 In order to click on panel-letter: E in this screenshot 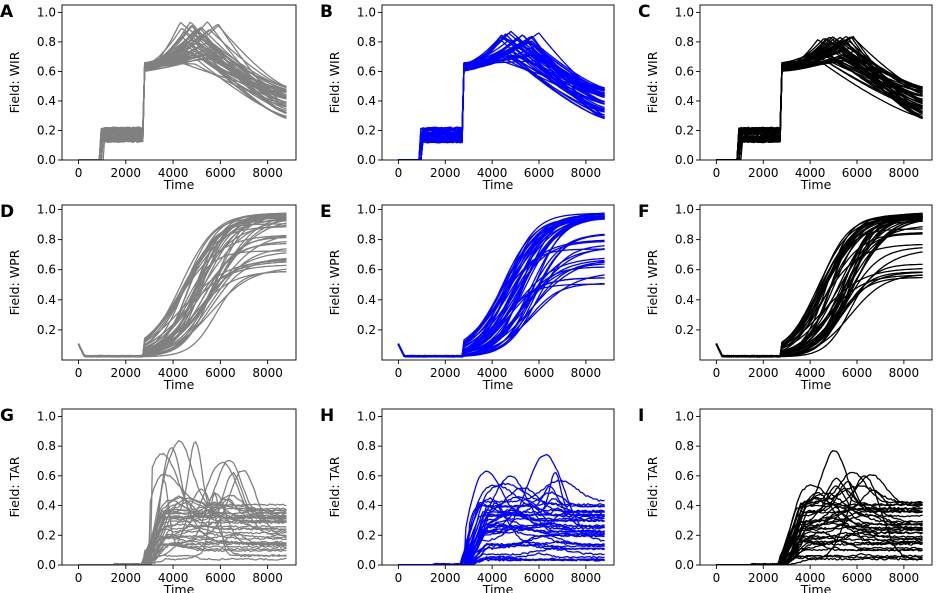, I will do `click(326, 212)`.